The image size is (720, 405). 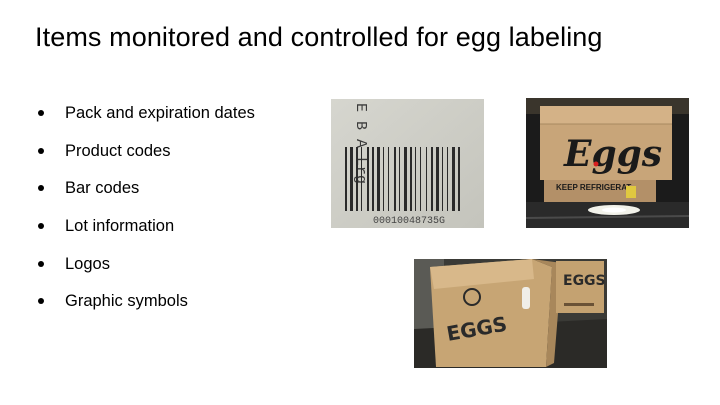 What do you see at coordinates (510, 313) in the screenshot?
I see `conveyor-photo: EGGS EGGS` at bounding box center [510, 313].